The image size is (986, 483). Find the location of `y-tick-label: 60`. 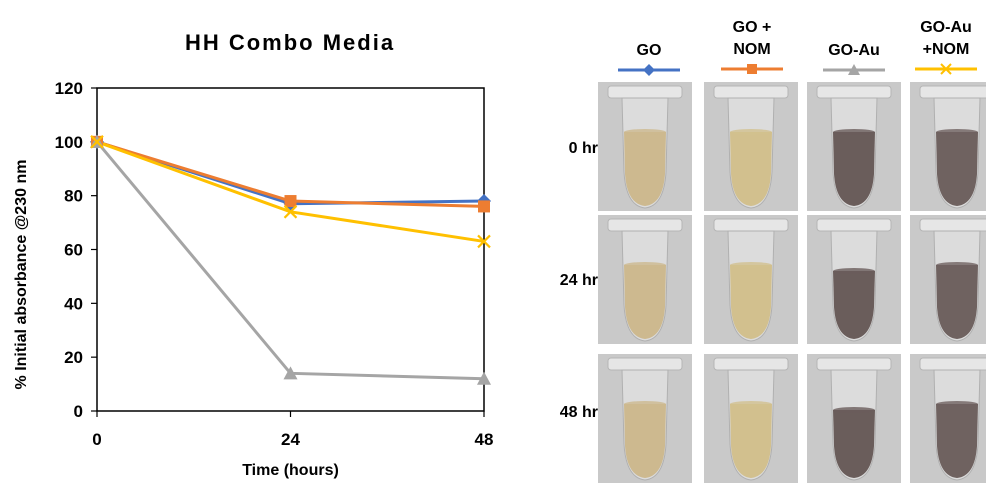

y-tick-label: 60 is located at coordinates (73, 250).